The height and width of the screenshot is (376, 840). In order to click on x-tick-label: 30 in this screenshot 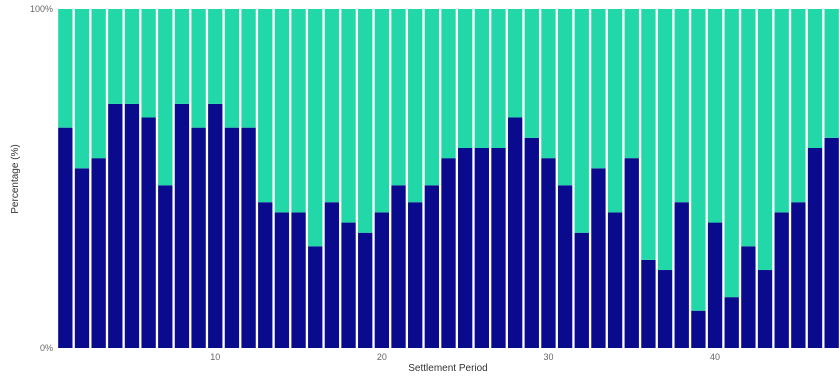, I will do `click(548, 357)`.